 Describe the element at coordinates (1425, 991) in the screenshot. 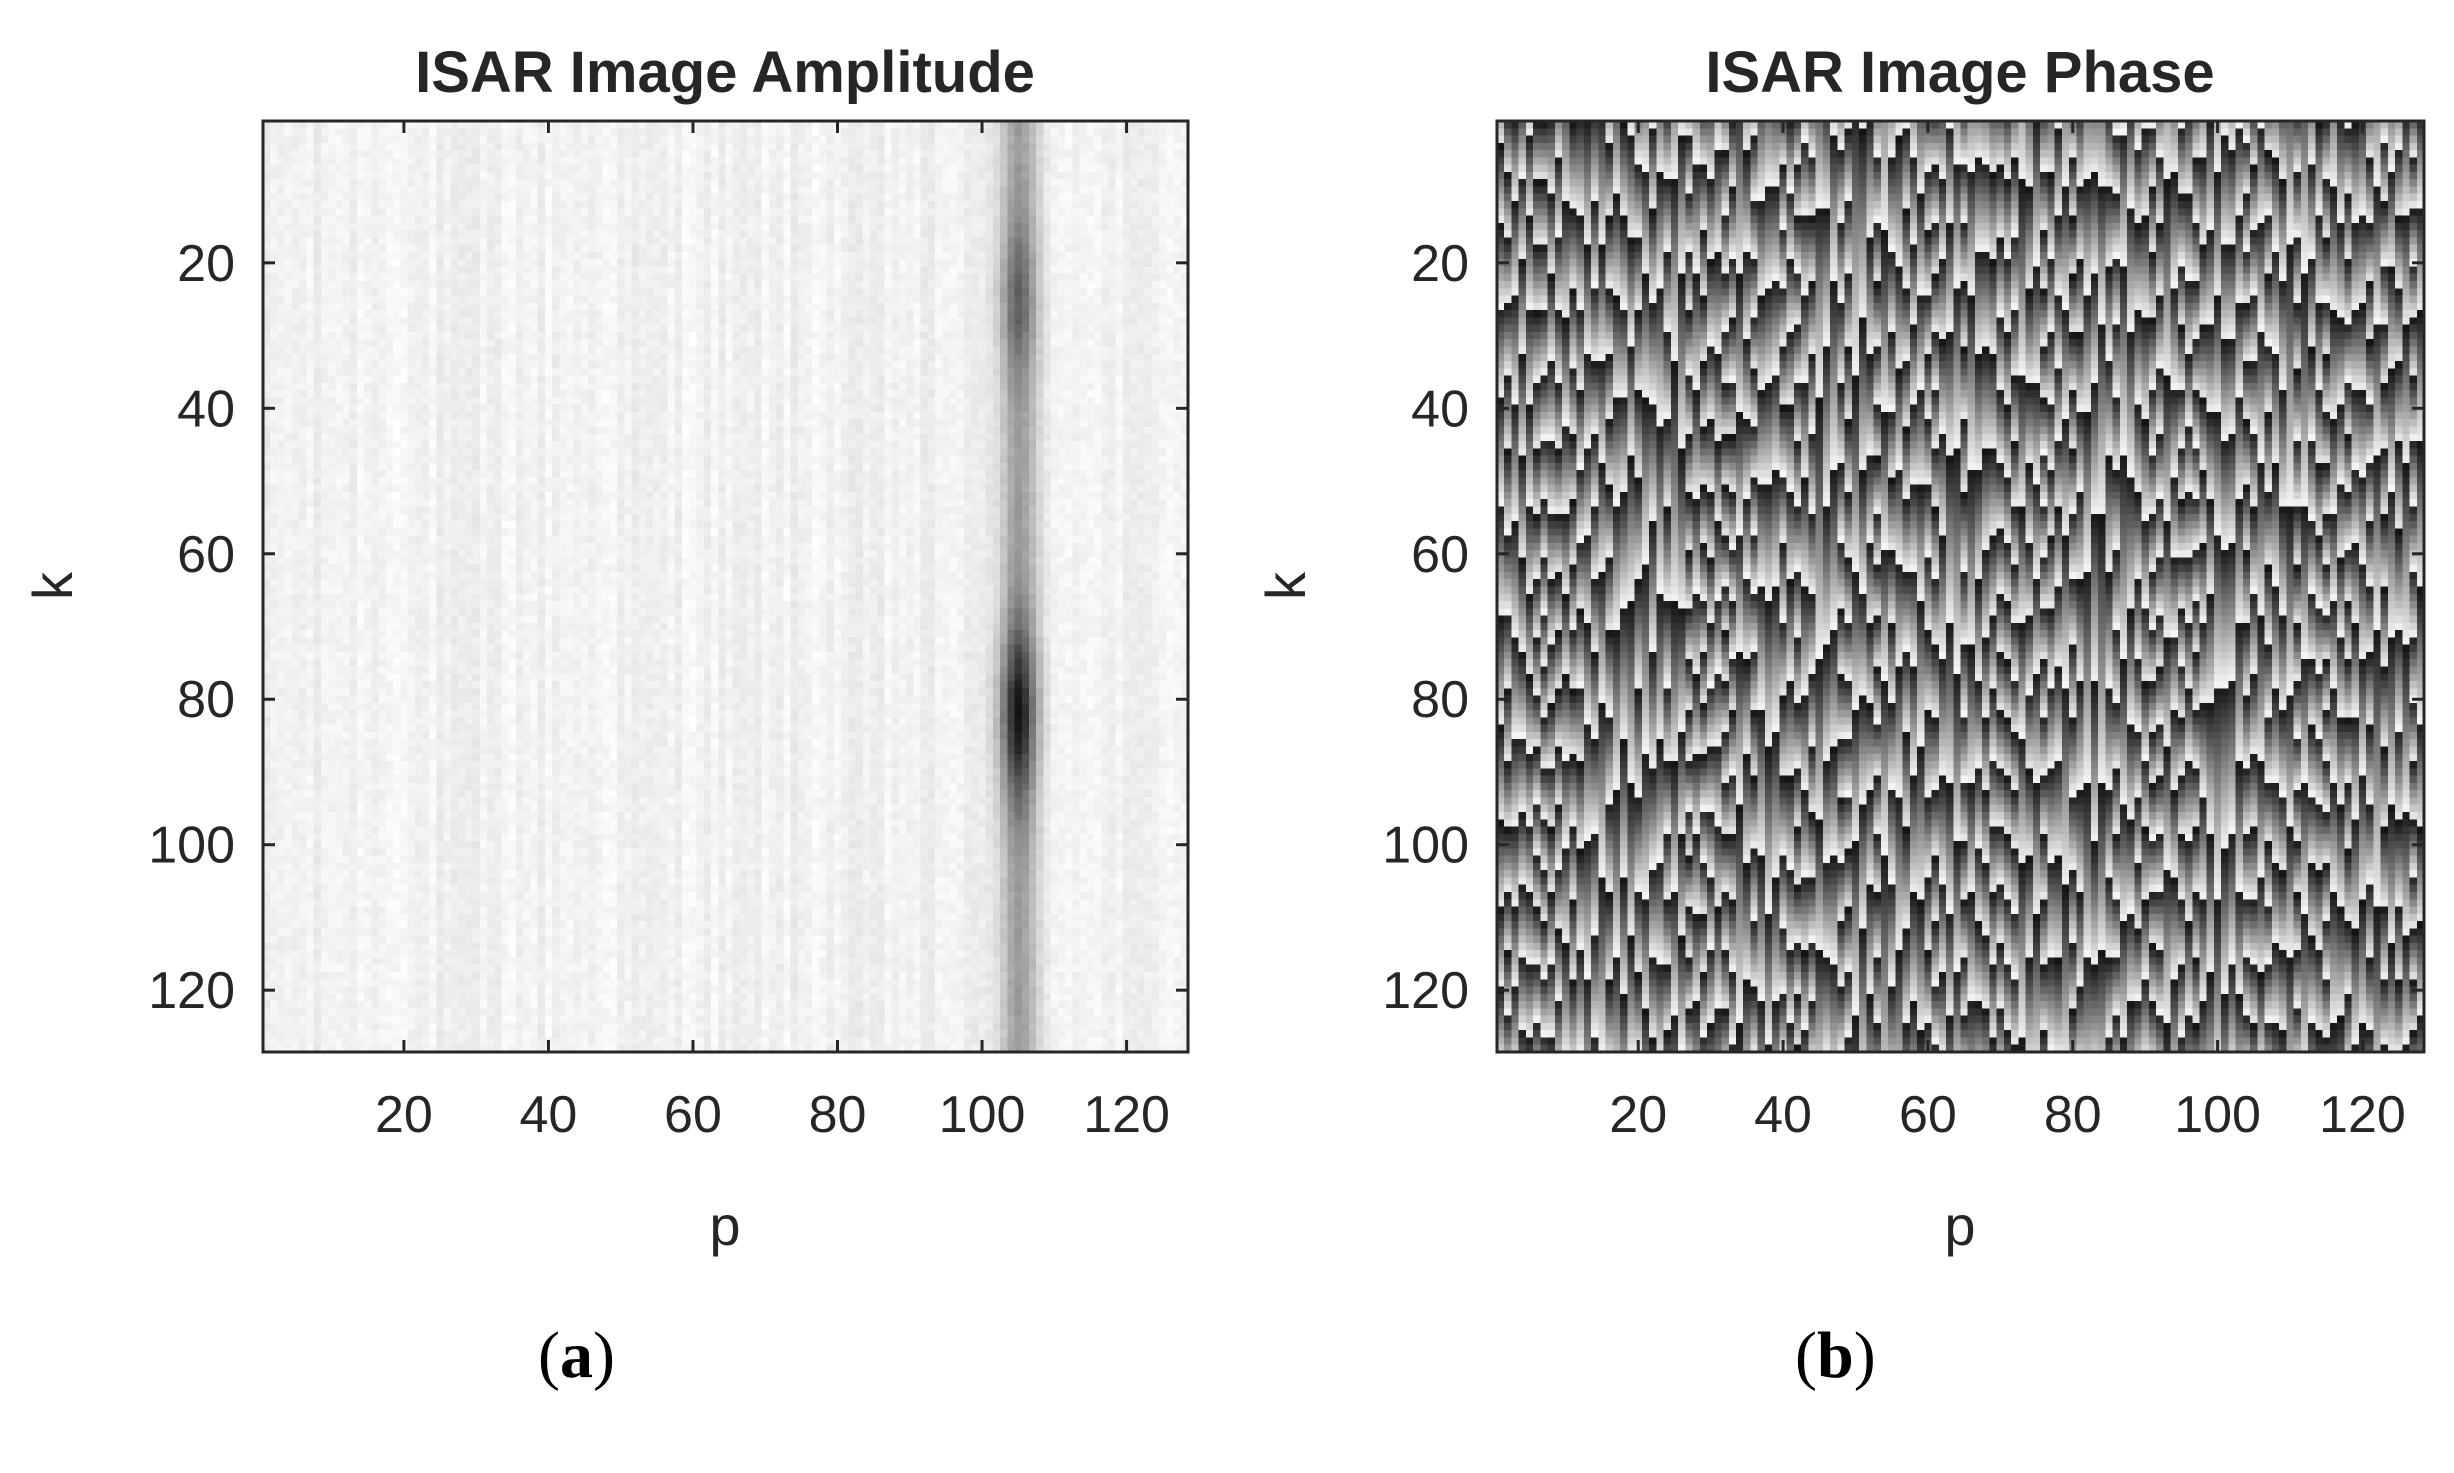

I see `phase-ytick-label: 120` at that location.